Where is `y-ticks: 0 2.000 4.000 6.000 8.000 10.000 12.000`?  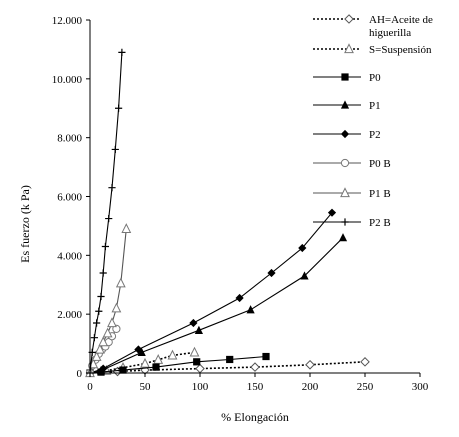
y-ticks: 0 2.000 4.000 6.000 8.000 10.000 12.000 is located at coordinates (71, 197).